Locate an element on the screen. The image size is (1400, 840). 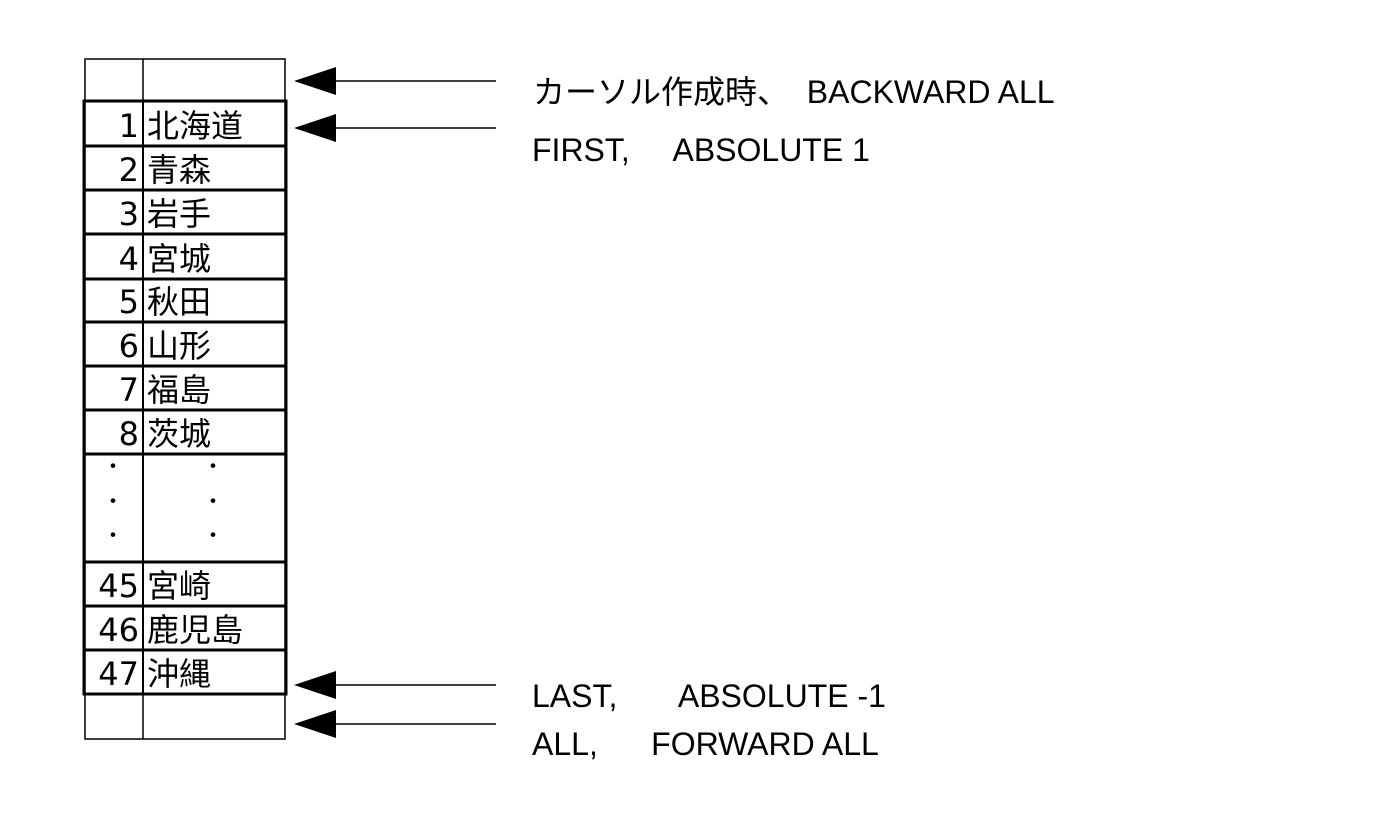
table-row: 2 青森 is located at coordinates (185, 166).